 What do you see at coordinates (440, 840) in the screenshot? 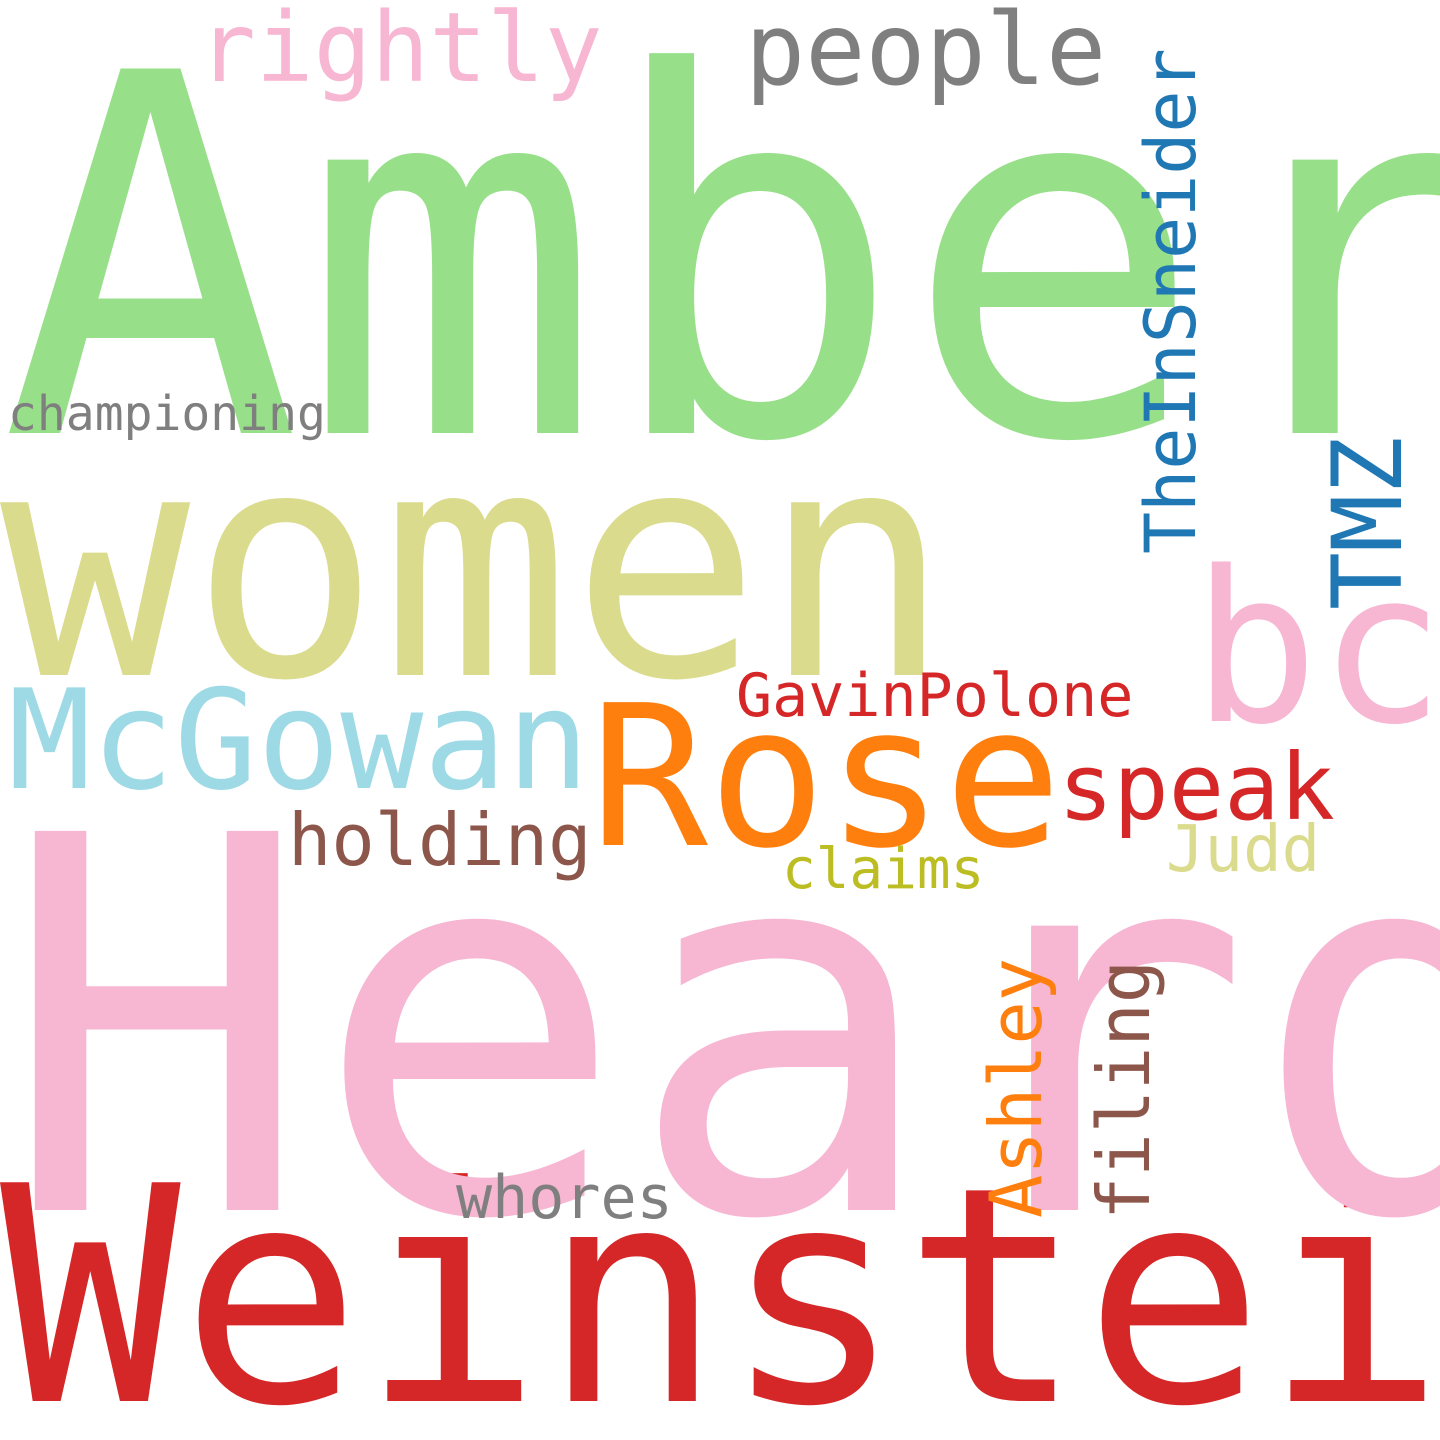
I see `word-holding: holding` at bounding box center [440, 840].